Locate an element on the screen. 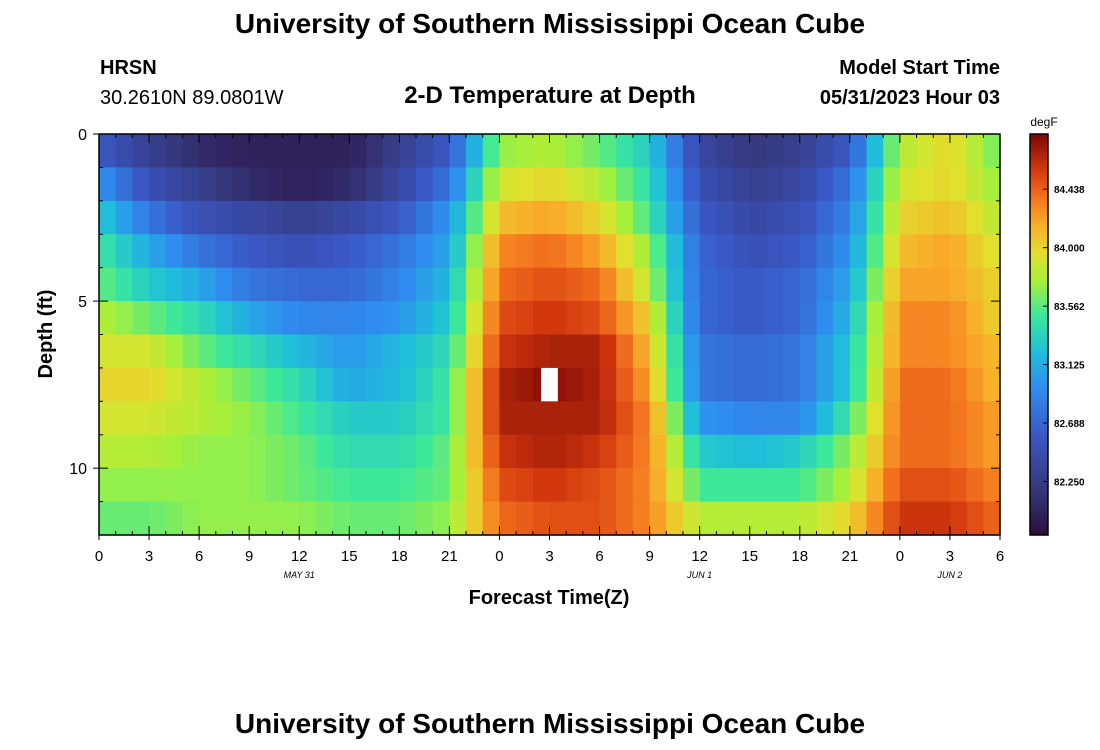  x-tick-label: 15 is located at coordinates (349, 556).